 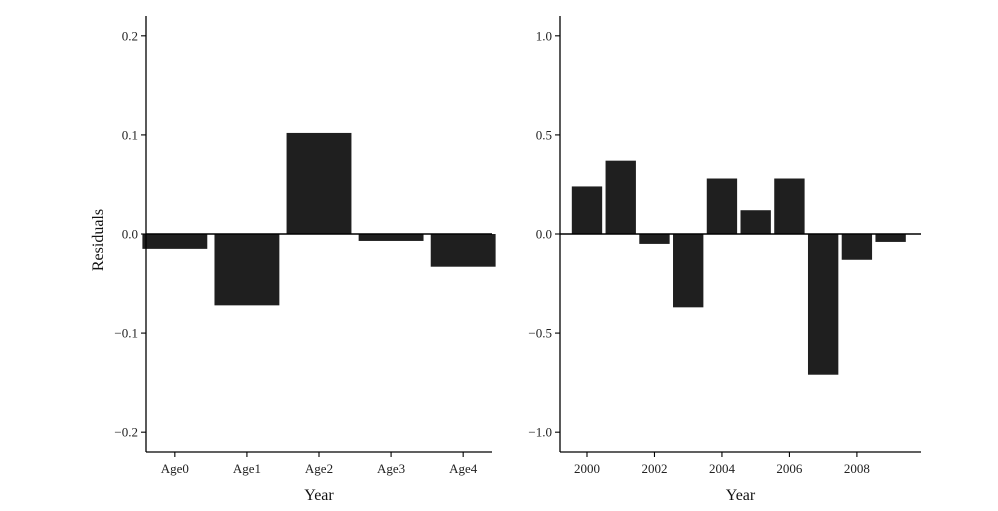 I want to click on x-tick-label: Age1, so click(x=247, y=468).